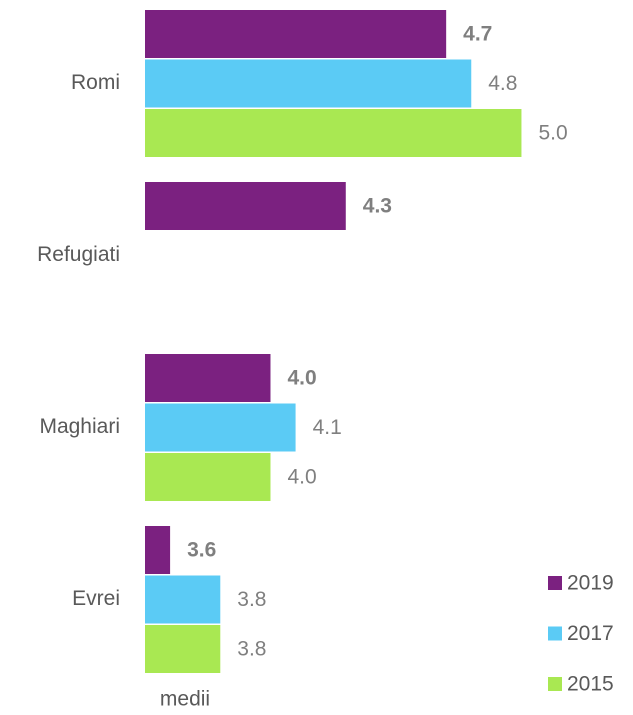 The image size is (633, 715). Describe the element at coordinates (477, 34) in the screenshot. I see `value-label: 4.7` at that location.